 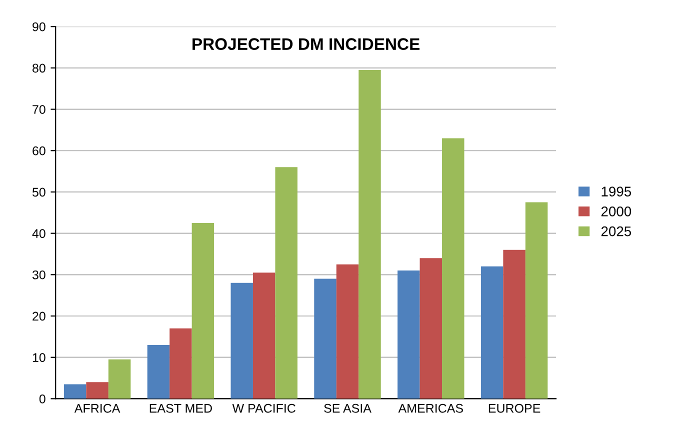 I want to click on x-tick-label: EUROPE, so click(x=514, y=408).